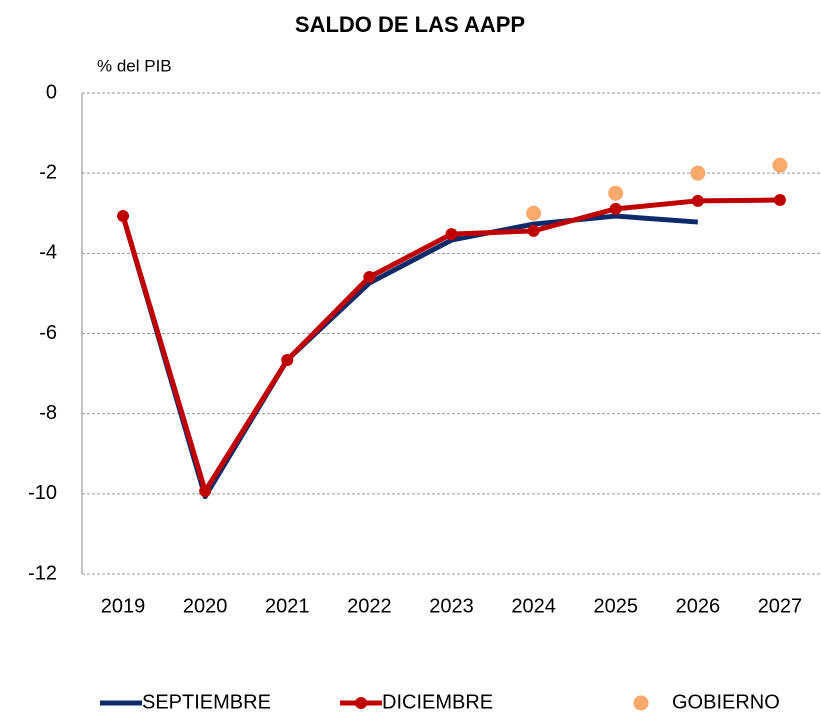  What do you see at coordinates (48, 172) in the screenshot?
I see `y-tick-label: -2` at bounding box center [48, 172].